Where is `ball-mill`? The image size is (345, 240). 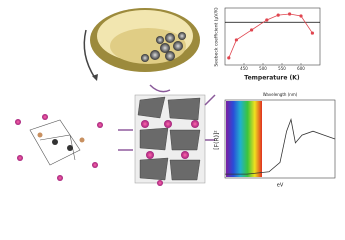 ball-mill is located at coordinates (141, 44).